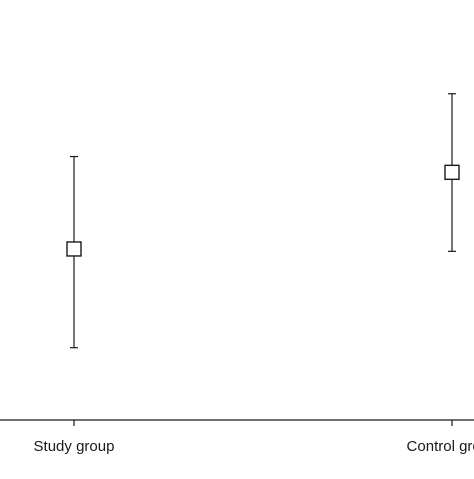  I want to click on x-tick-label-control-group: Control group, so click(440, 446).